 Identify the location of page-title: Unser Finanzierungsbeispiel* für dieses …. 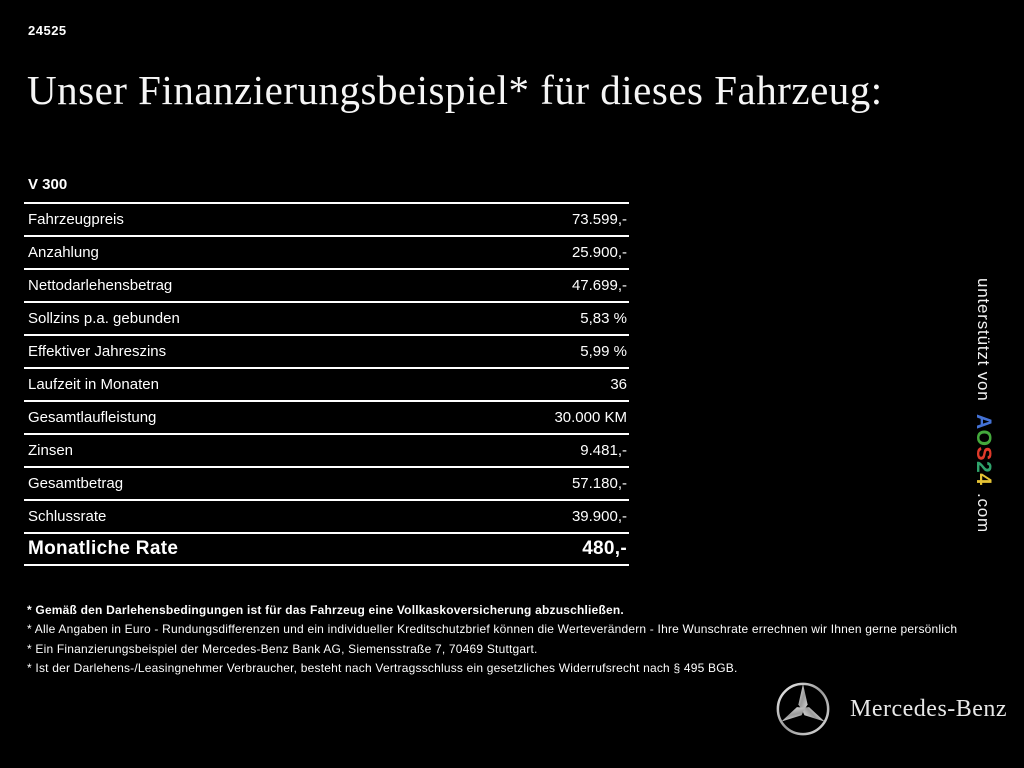
(455, 90).